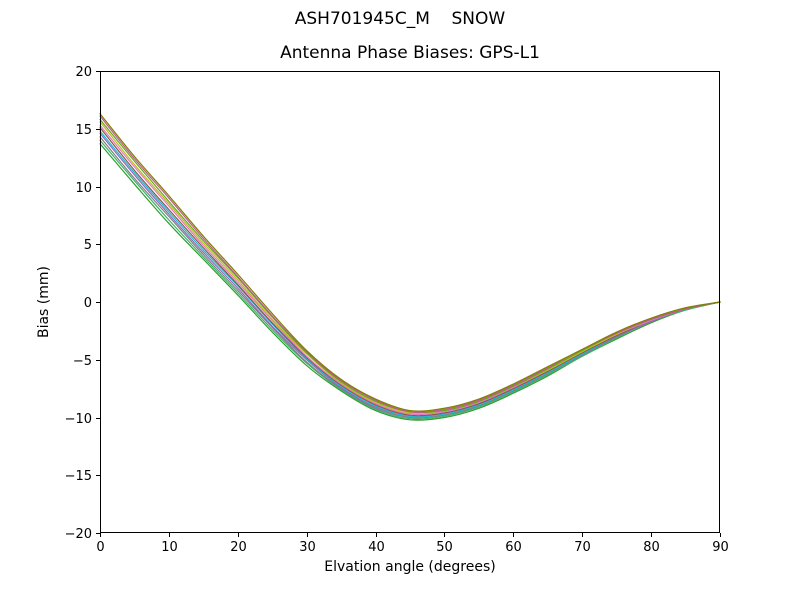 The image size is (800, 600). Describe the element at coordinates (400, 19) in the screenshot. I see `figure-title: ASH701945C_M SNOW` at that location.